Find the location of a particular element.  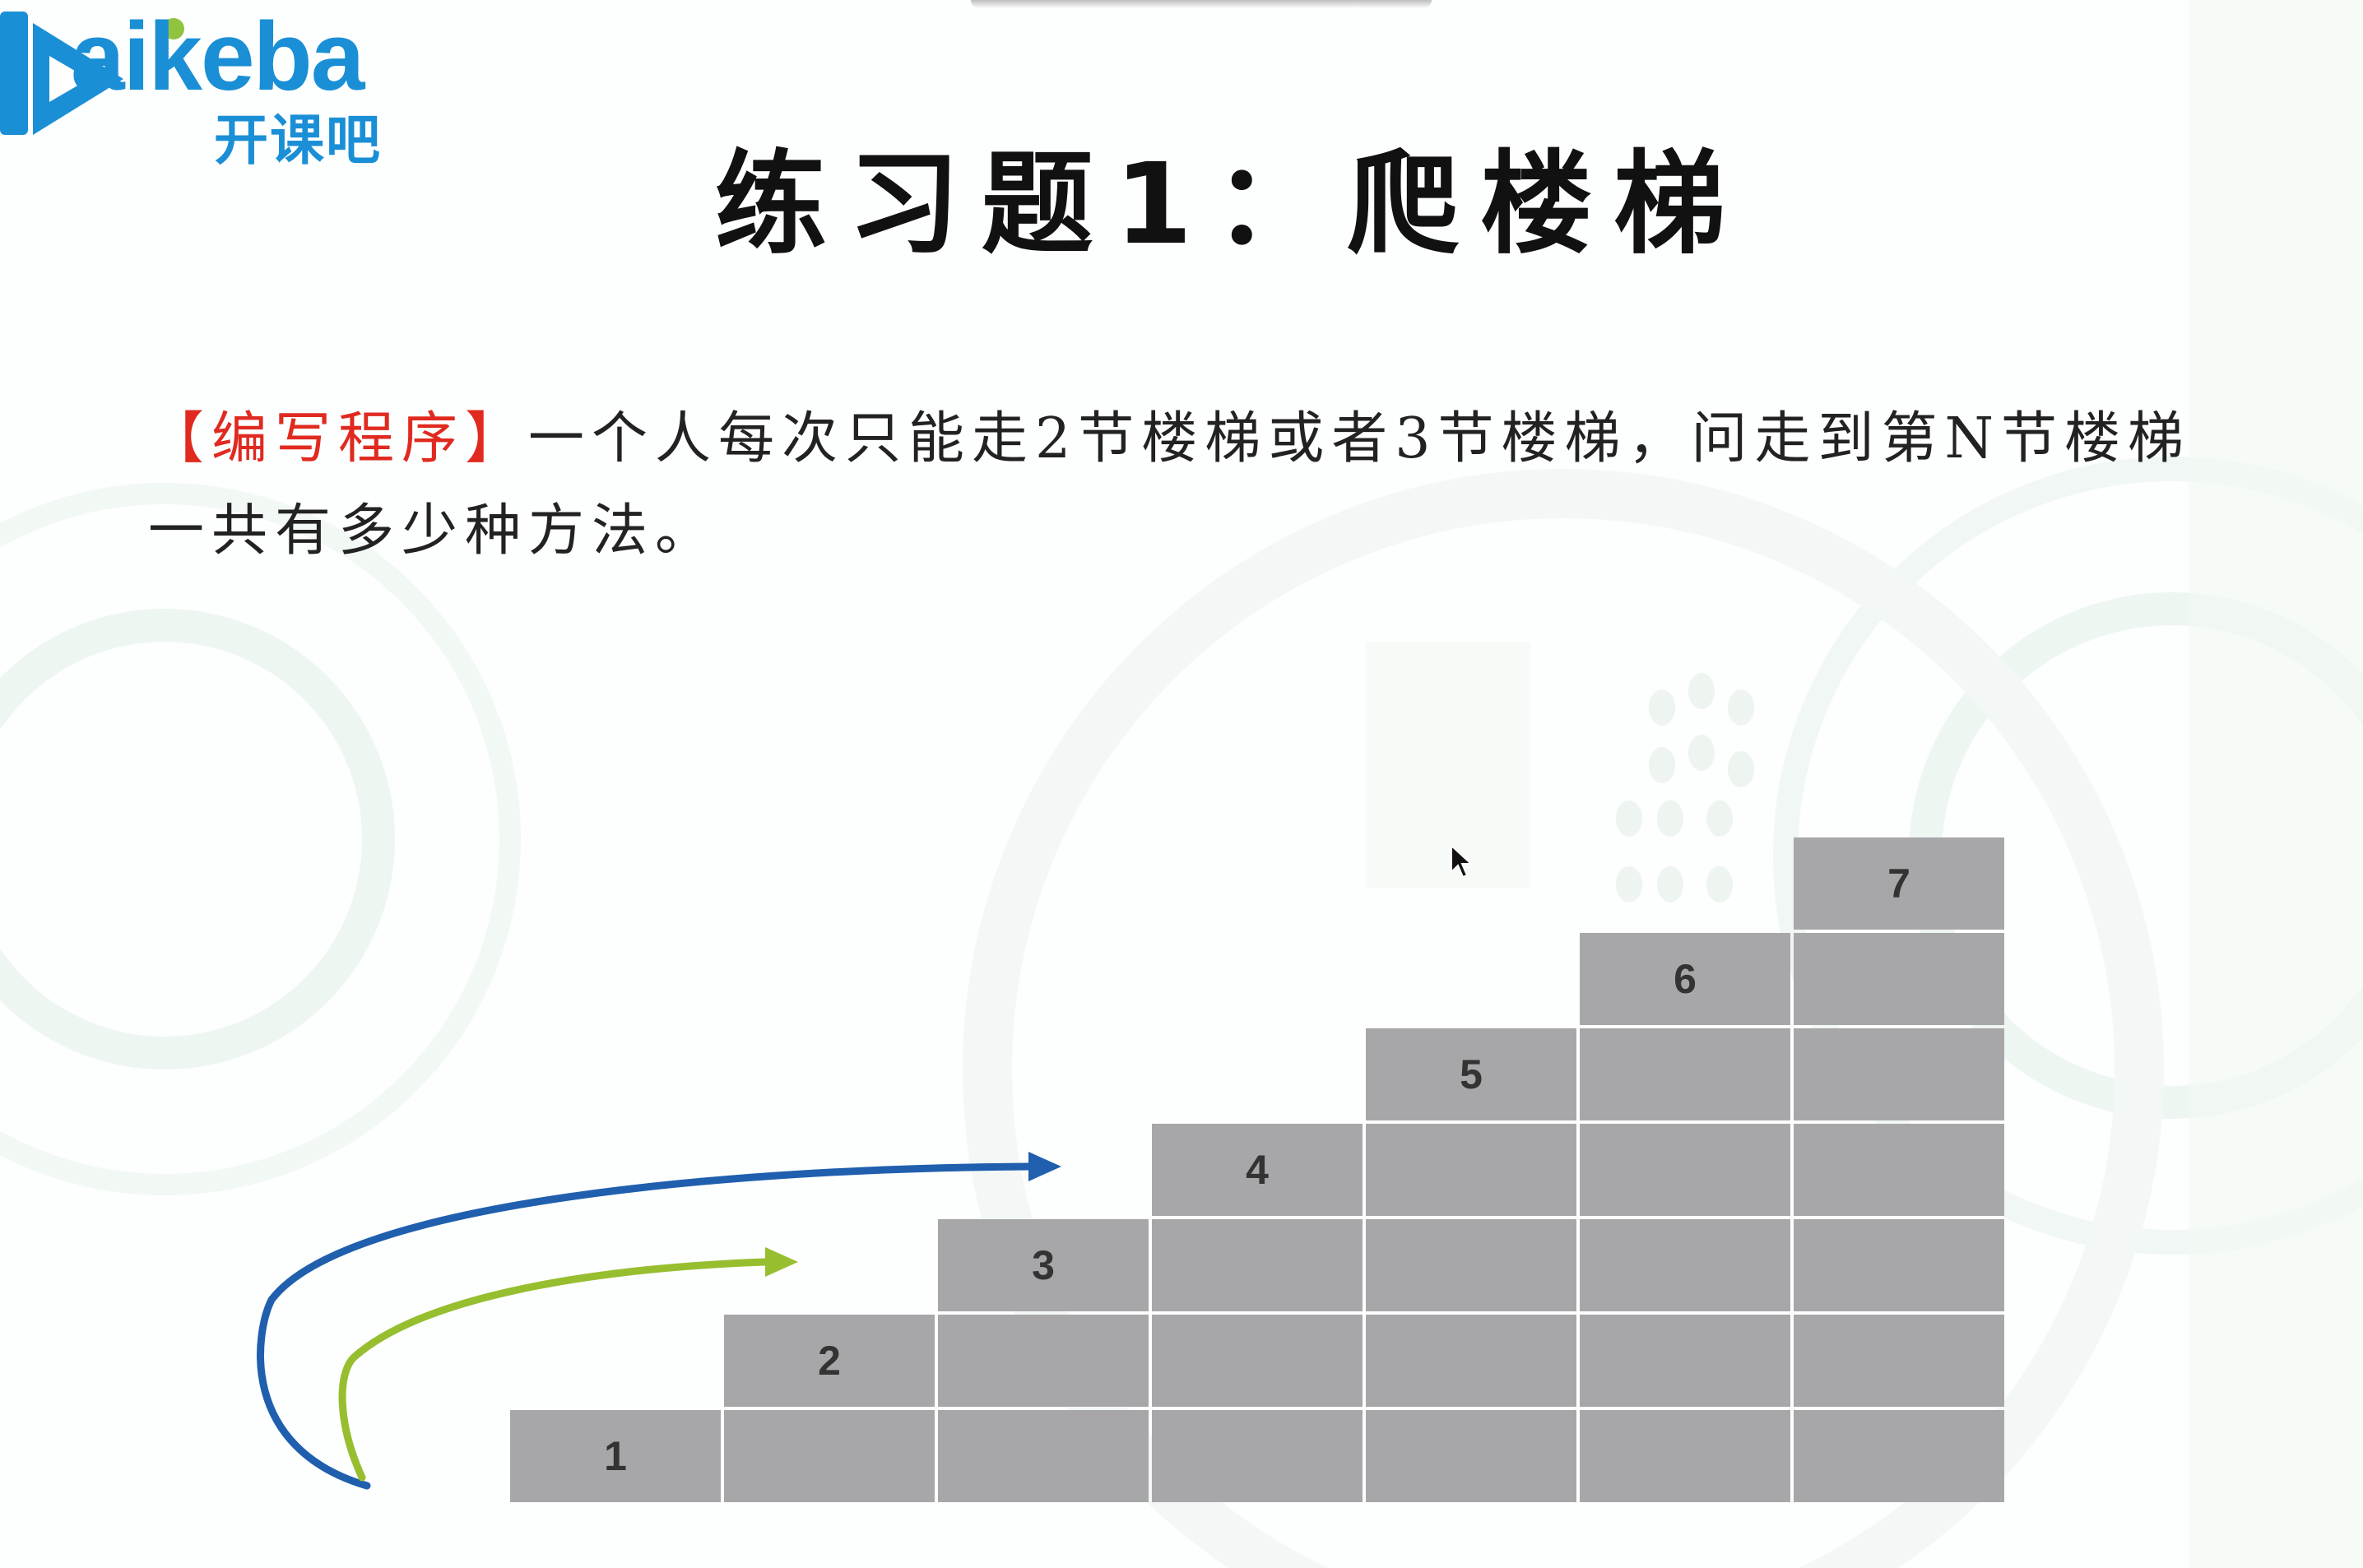

stair-label-7: 7 is located at coordinates (1898, 884).